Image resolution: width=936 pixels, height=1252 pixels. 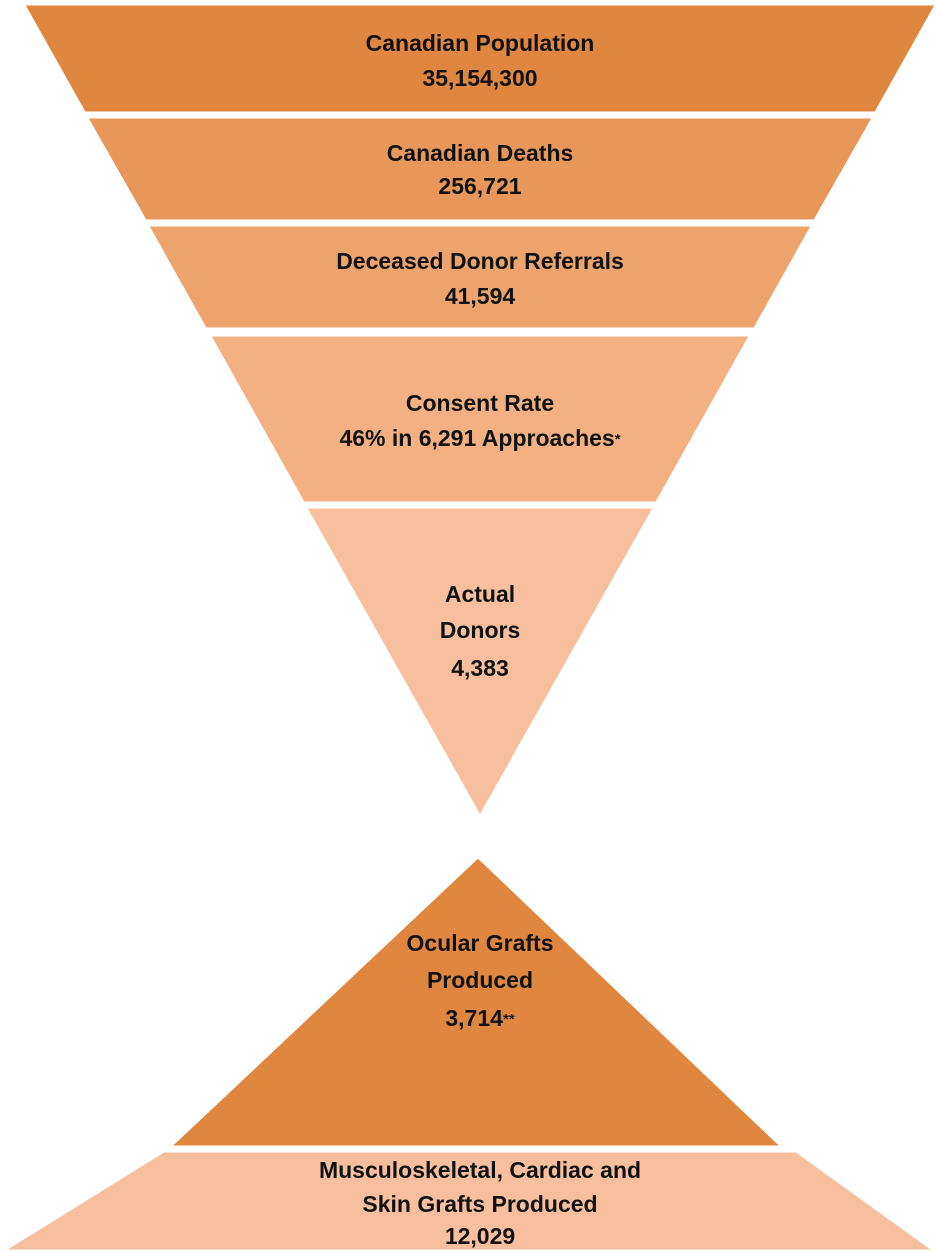 I want to click on level-text: Ocular Grafts, so click(x=480, y=943).